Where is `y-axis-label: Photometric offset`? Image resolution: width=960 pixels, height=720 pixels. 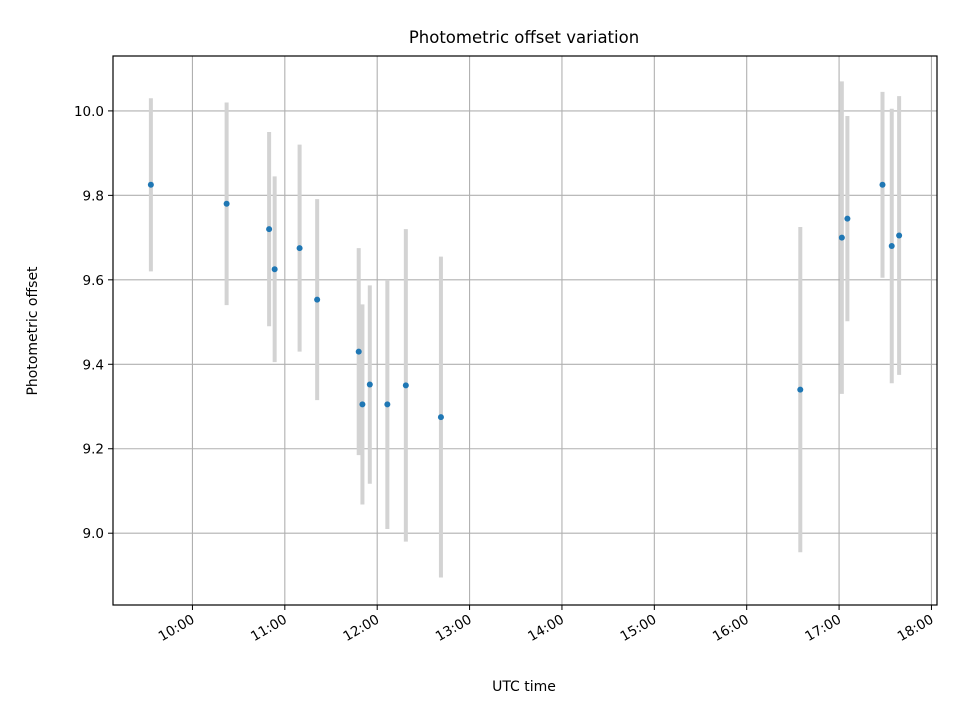 y-axis-label: Photometric offset is located at coordinates (33, 331).